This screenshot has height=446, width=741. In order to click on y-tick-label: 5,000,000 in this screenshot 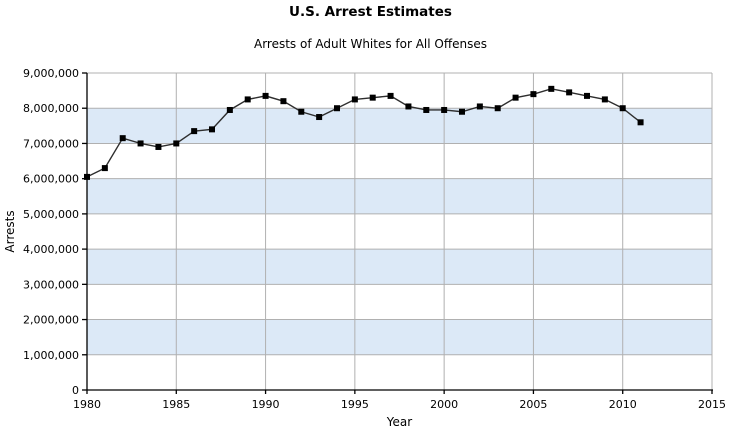, I will do `click(51, 214)`.